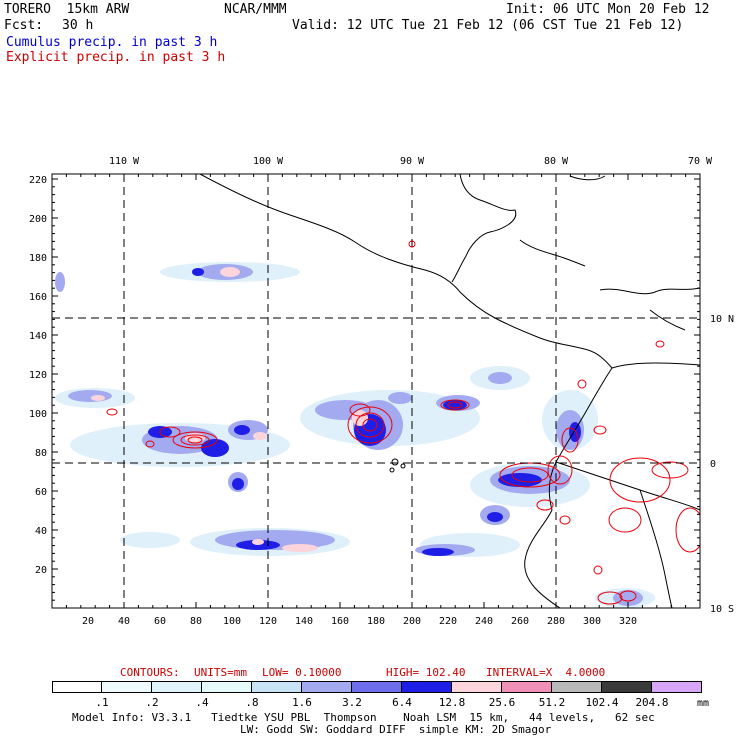 The image size is (740, 740). I want to click on right-latitude-label: 10 S, so click(722, 609).